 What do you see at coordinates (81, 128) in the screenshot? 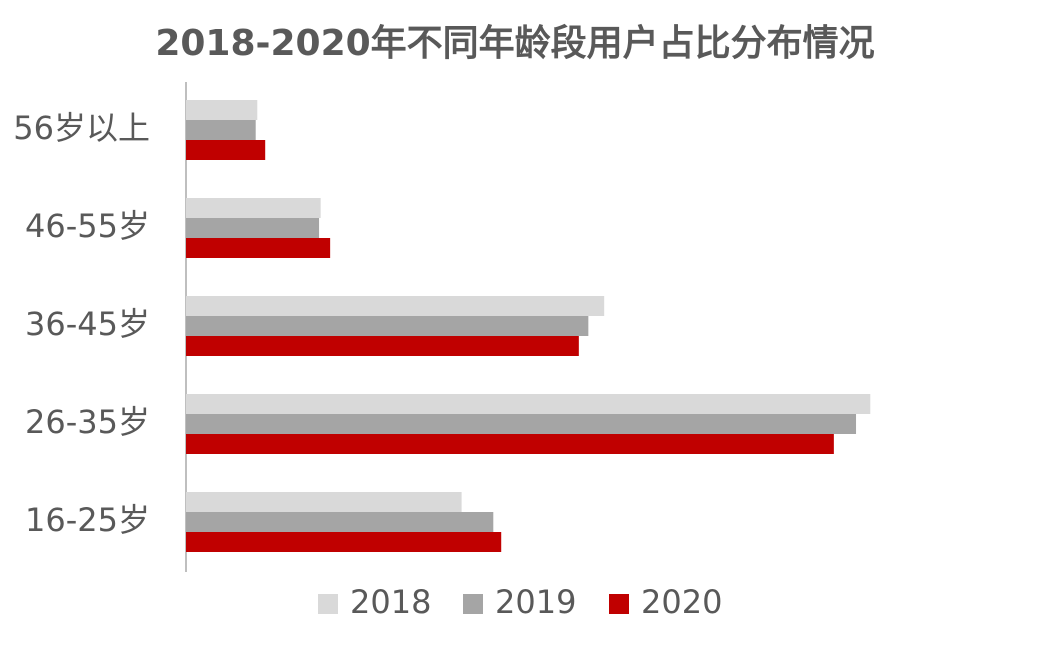
I see `y-tick-label: 56岁以上` at bounding box center [81, 128].